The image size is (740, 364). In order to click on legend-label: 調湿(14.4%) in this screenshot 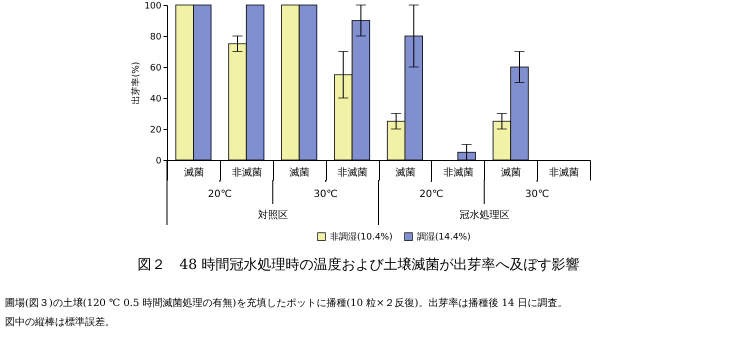, I will do `click(444, 237)`.